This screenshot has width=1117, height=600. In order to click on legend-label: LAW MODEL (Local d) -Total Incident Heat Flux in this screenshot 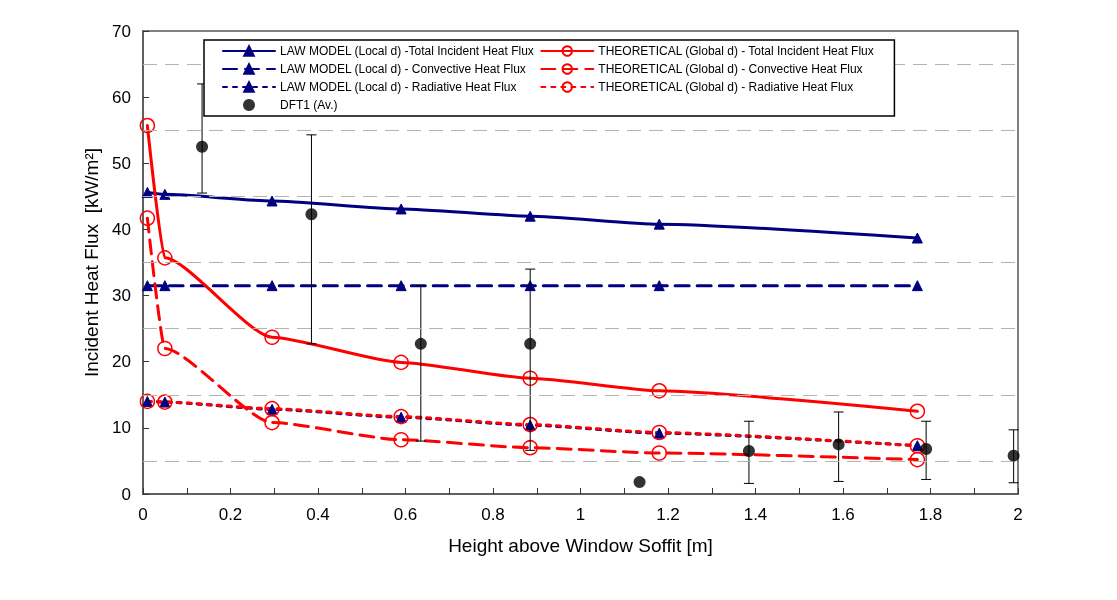, I will do `click(407, 51)`.